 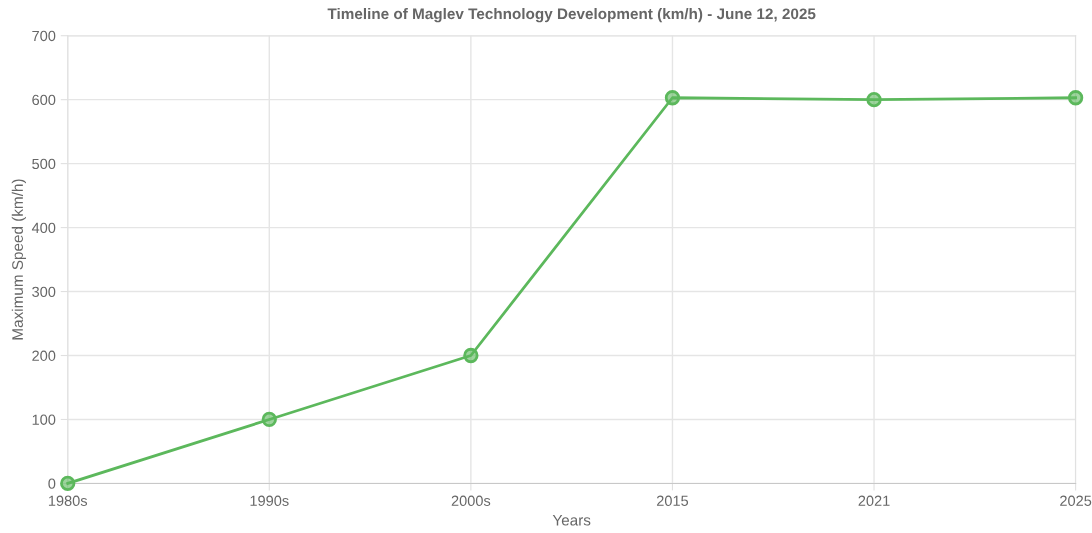 I want to click on x-axis-title: Years, so click(x=571, y=520).